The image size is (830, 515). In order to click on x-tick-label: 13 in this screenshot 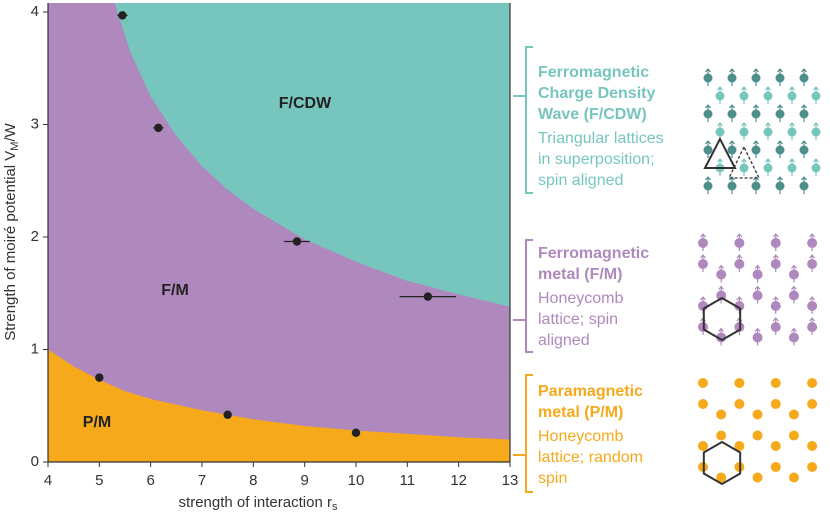, I will do `click(510, 480)`.